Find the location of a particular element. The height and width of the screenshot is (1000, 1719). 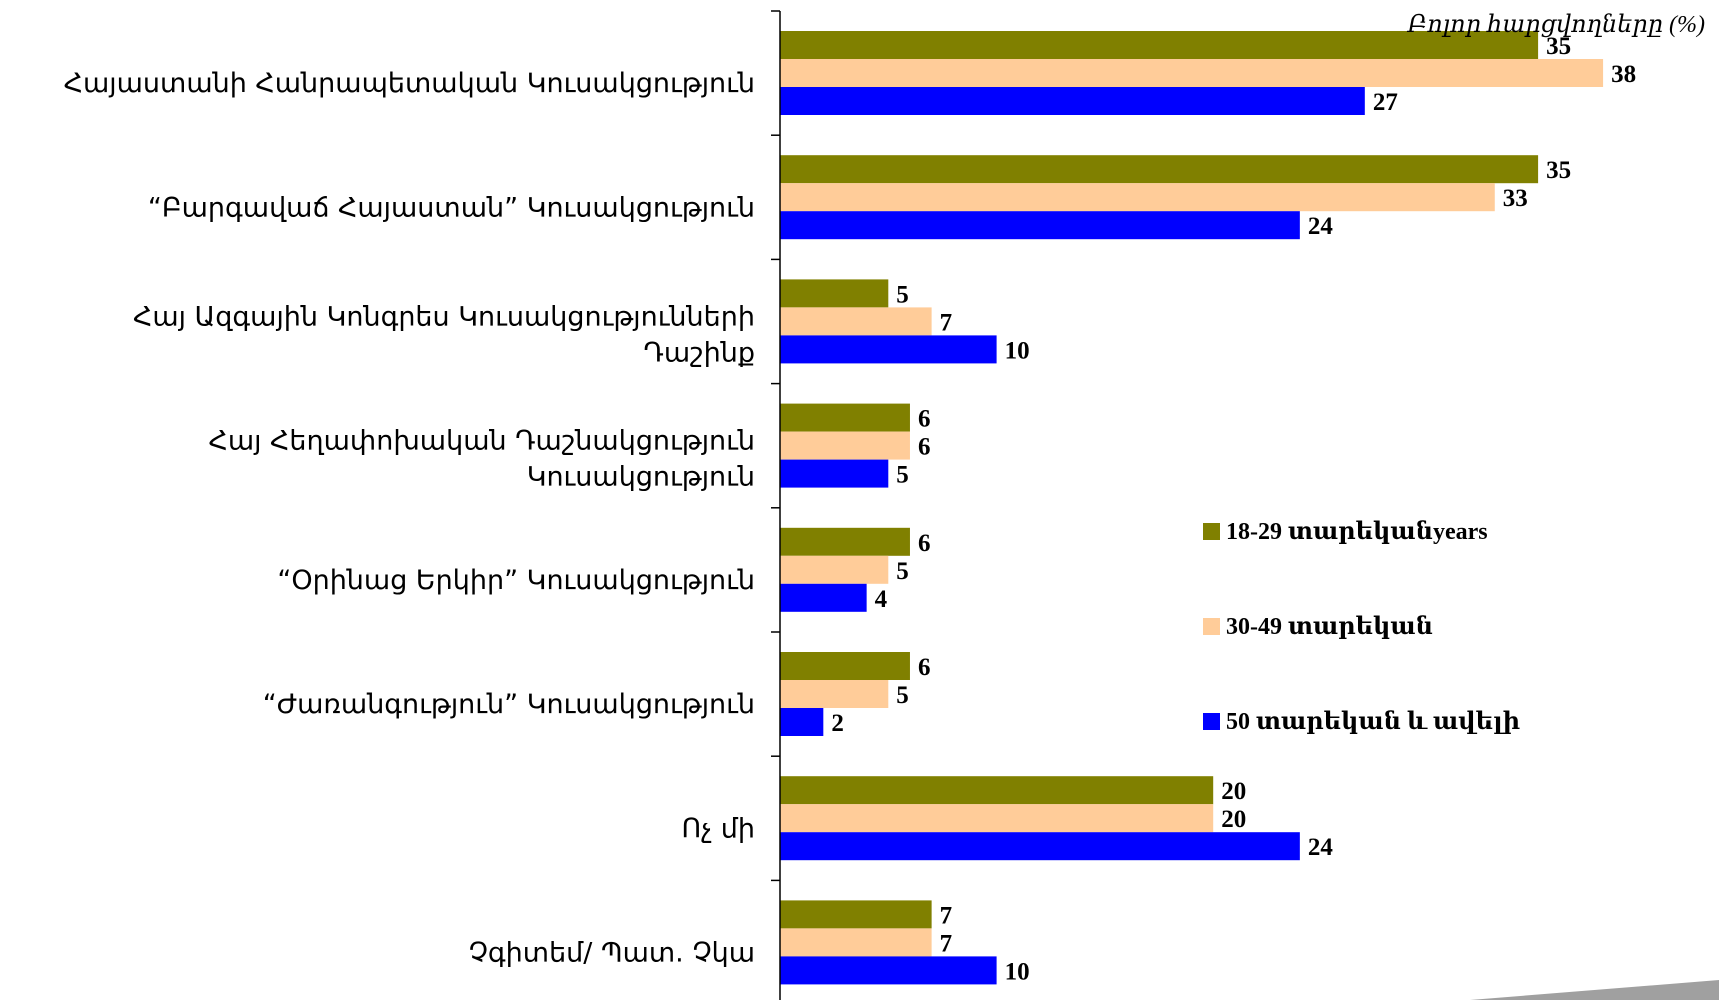

category-label: Հայ Ազգային Կոնգրես Կուսակցությունների is located at coordinates (444, 317).